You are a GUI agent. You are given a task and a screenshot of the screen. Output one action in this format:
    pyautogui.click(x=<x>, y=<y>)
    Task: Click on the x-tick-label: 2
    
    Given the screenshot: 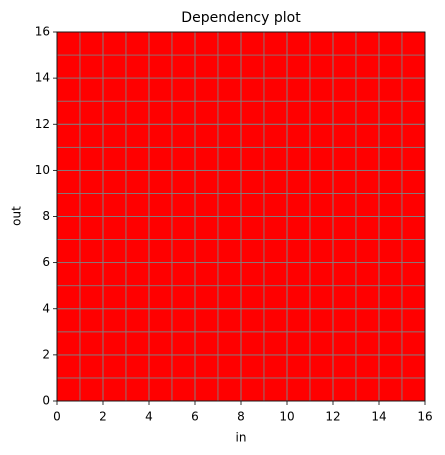 What is the action you would take?
    pyautogui.click(x=103, y=417)
    